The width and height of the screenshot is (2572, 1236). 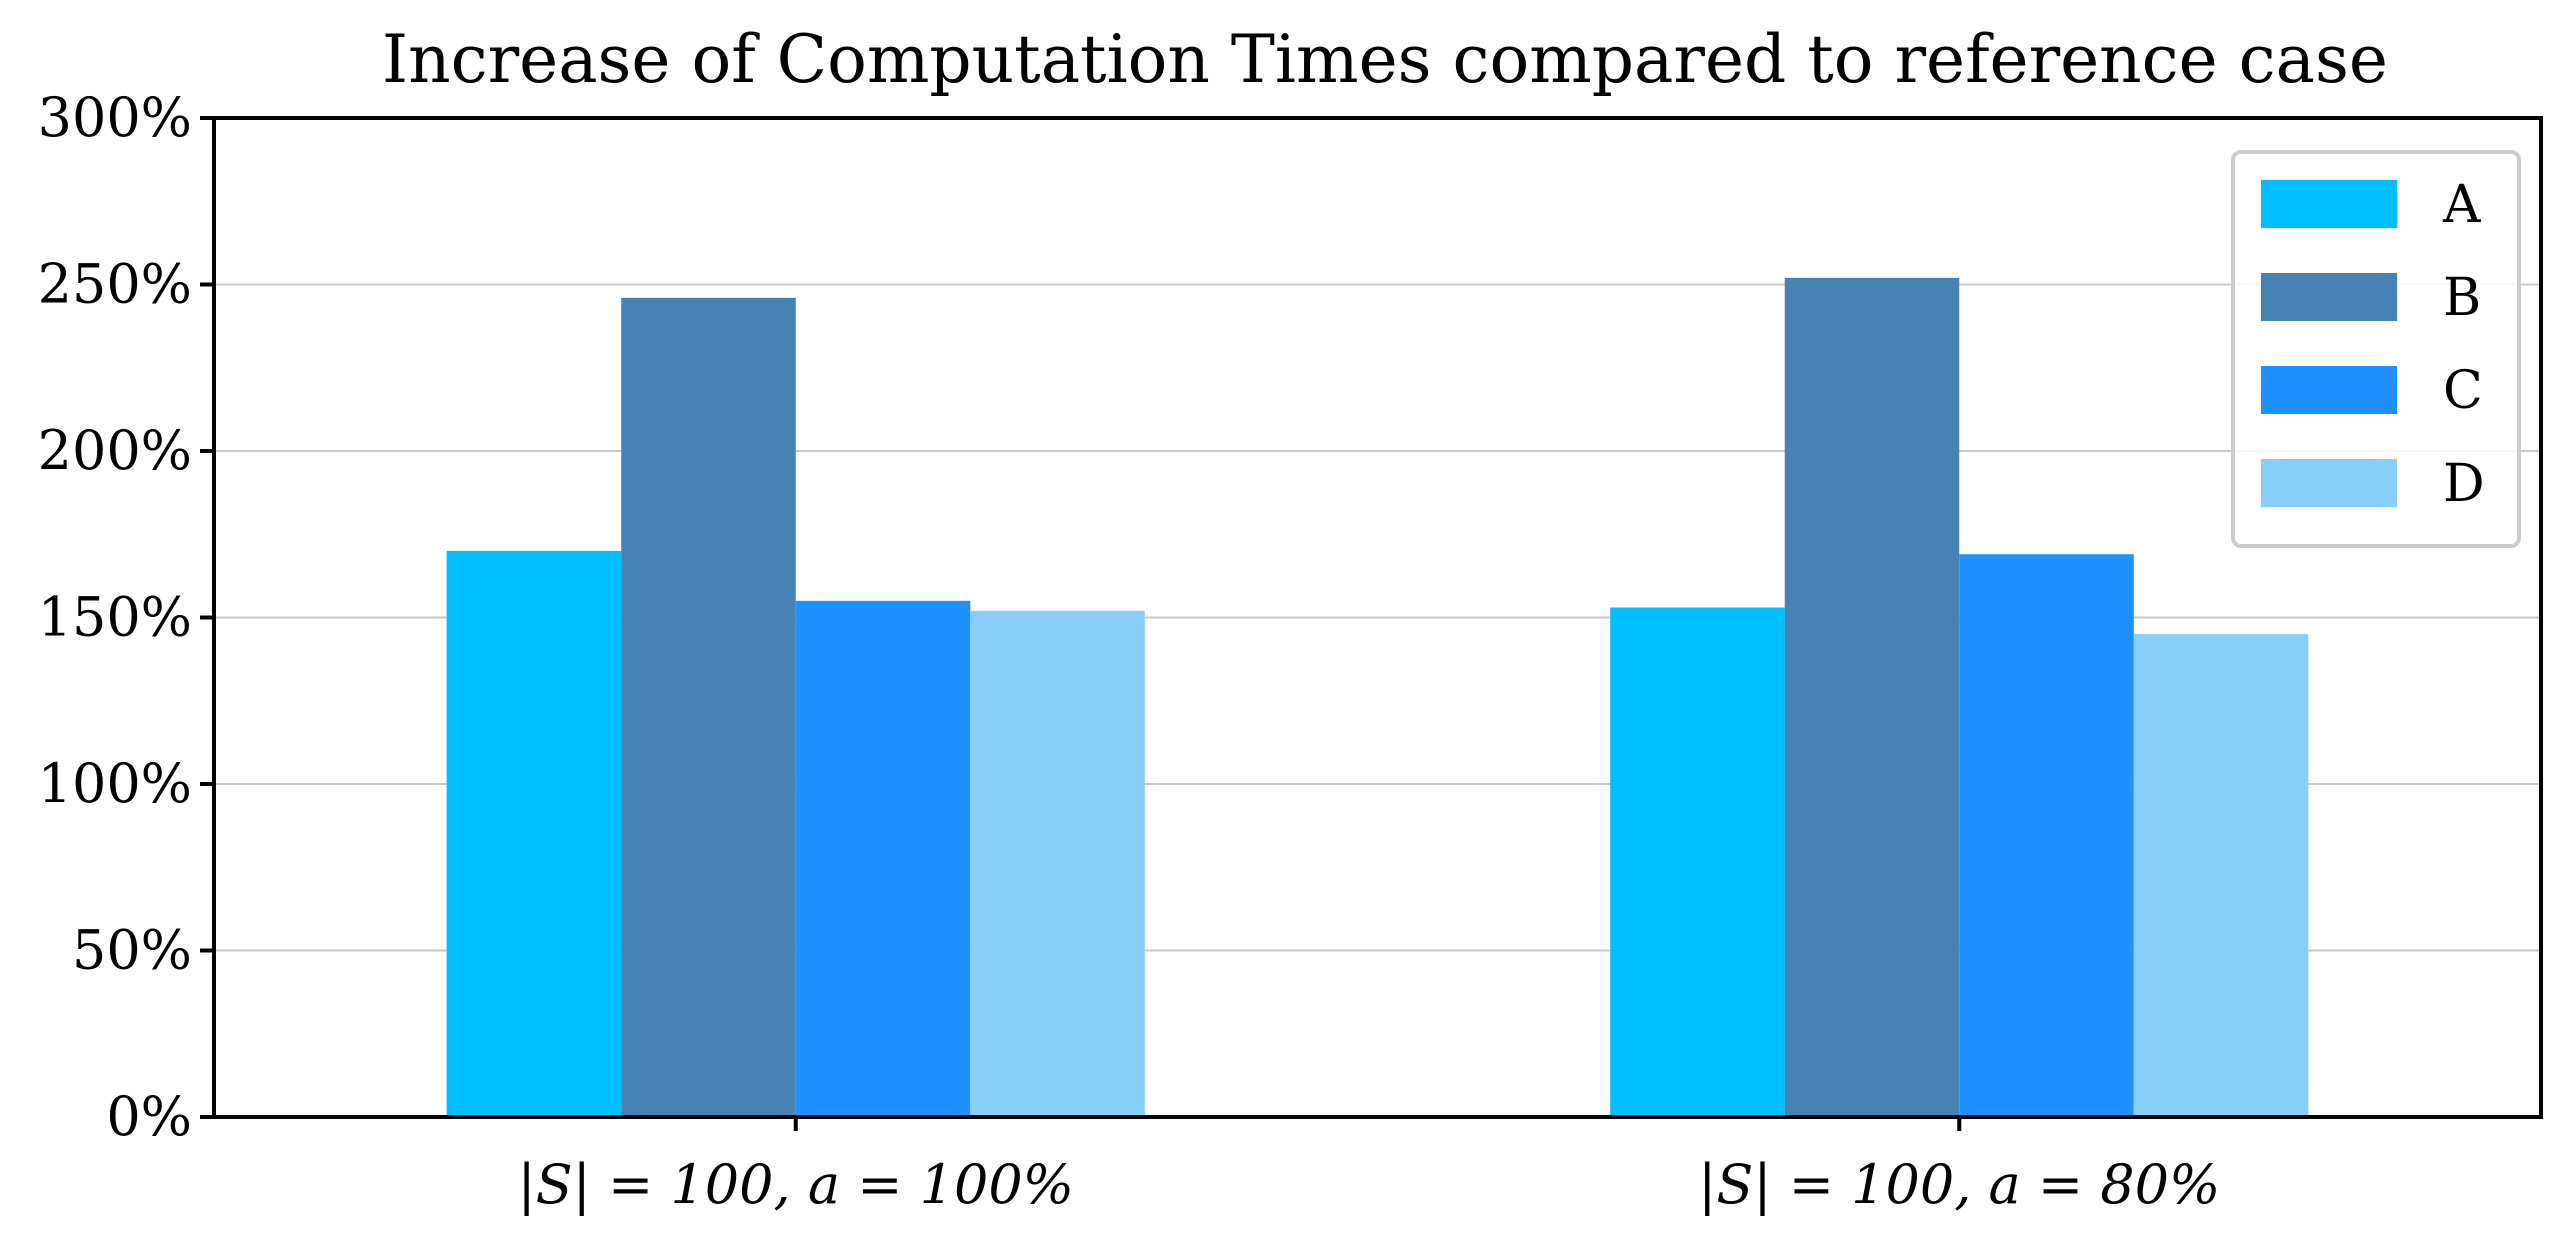 I want to click on y-axis: 0% 50% 100% 150% 200% 250% 300%, so click(x=126, y=617).